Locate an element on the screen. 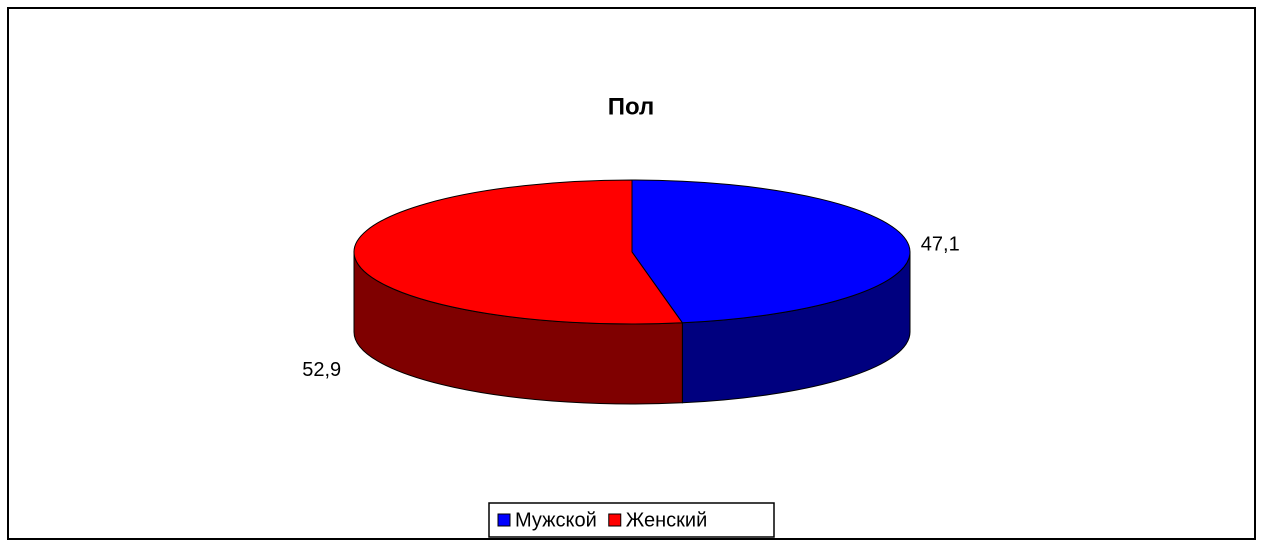 This screenshot has width=1264, height=542. data-label: 52,9 is located at coordinates (321, 370).